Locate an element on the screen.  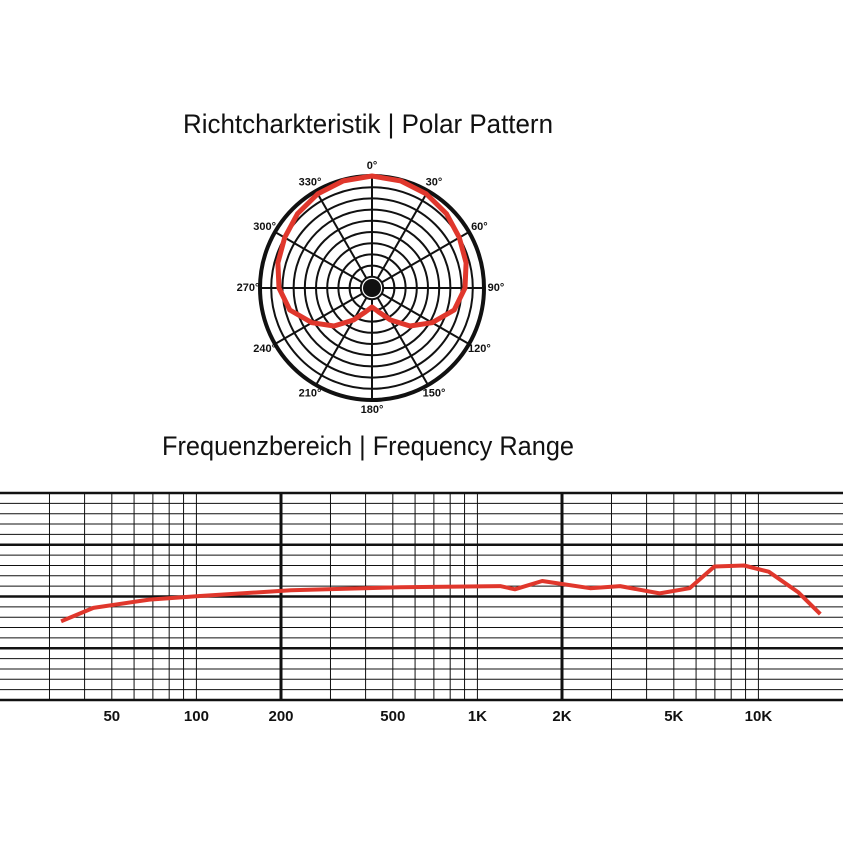
x-tick-label: 10K is located at coordinates (759, 716).